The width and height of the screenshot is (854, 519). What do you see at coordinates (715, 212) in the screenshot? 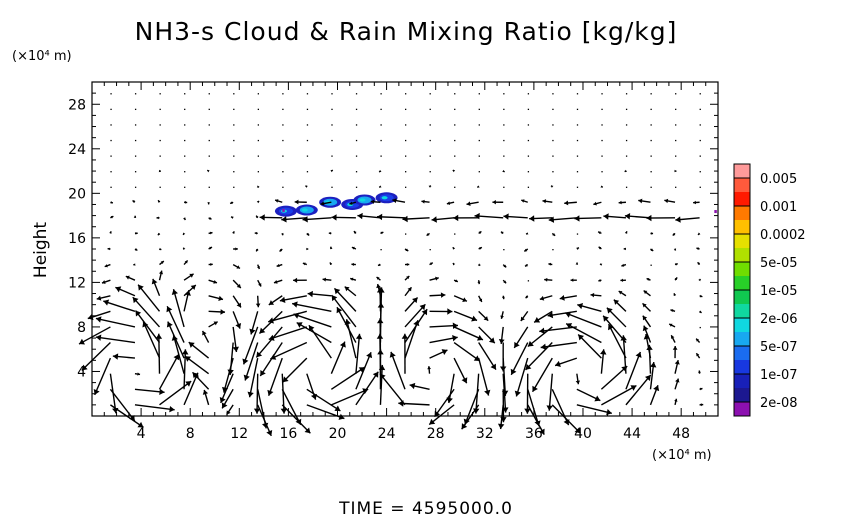
I see `cloud-patch-edge` at bounding box center [715, 212].